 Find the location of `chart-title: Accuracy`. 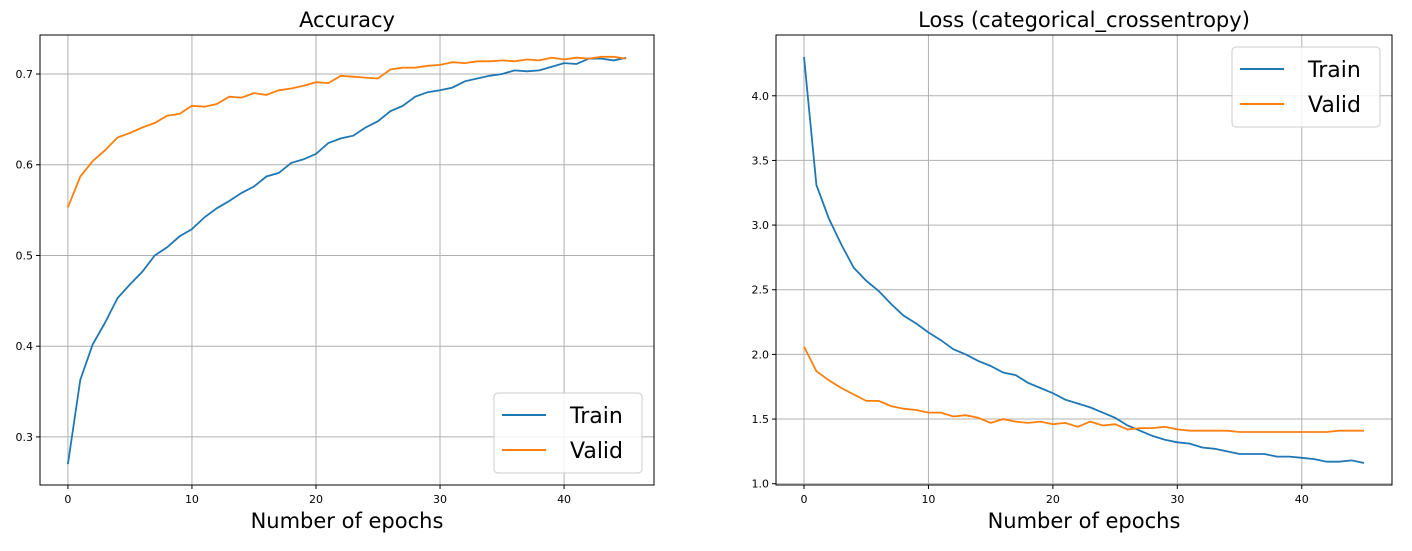

chart-title: Accuracy is located at coordinates (347, 20).